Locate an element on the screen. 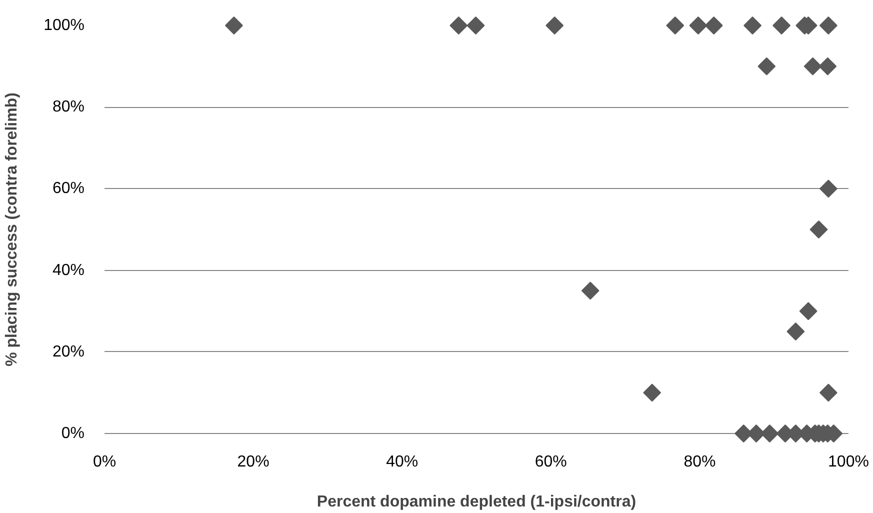 The width and height of the screenshot is (873, 513). y-axis-title: % placing success (contra forelimb) is located at coordinates (12, 229).